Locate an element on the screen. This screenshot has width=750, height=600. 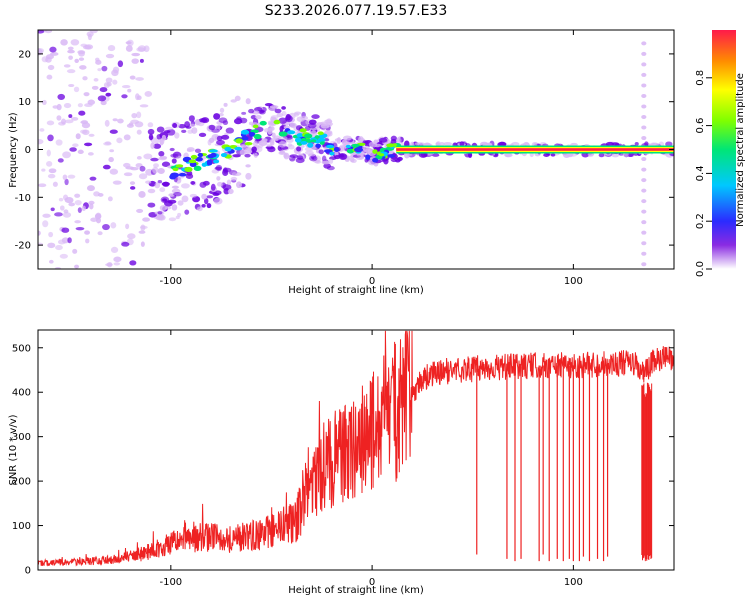
colorbar-tick-label: 0.0 is located at coordinates (700, 269).